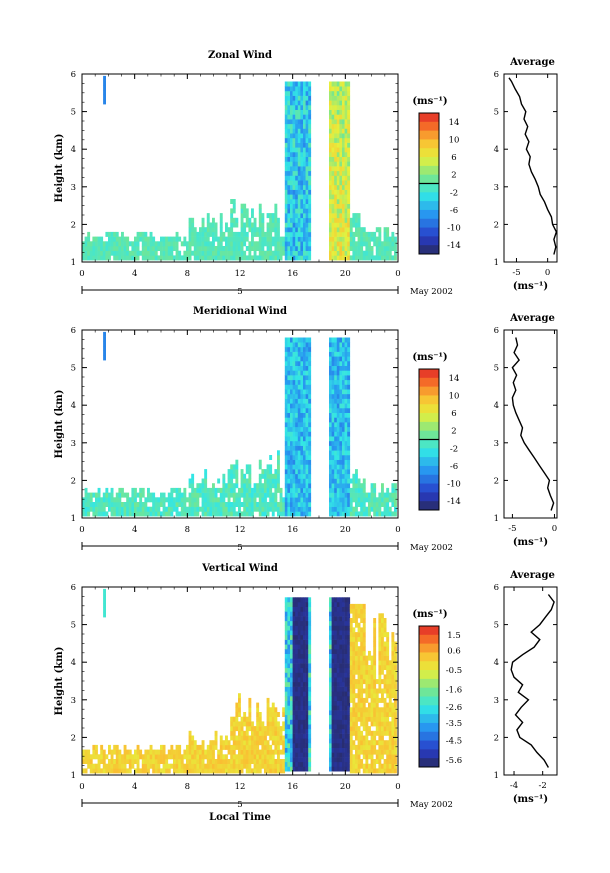 The image size is (610, 873). I want to click on x-tick-label: 0, so click(397, 530).